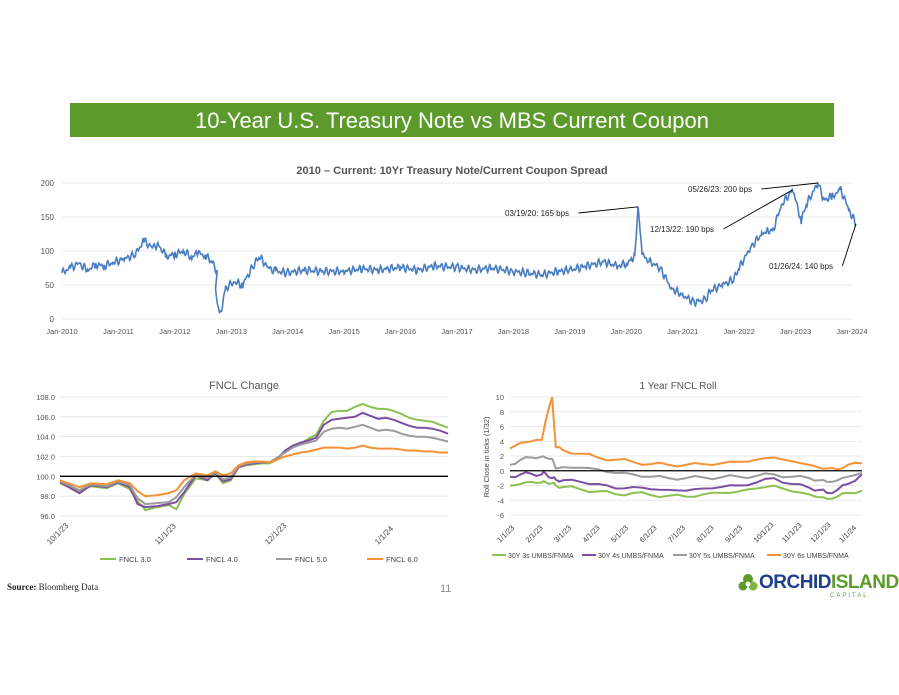 The height and width of the screenshot is (695, 899). I want to click on x-tick-label: 1/1/23, so click(505, 533).